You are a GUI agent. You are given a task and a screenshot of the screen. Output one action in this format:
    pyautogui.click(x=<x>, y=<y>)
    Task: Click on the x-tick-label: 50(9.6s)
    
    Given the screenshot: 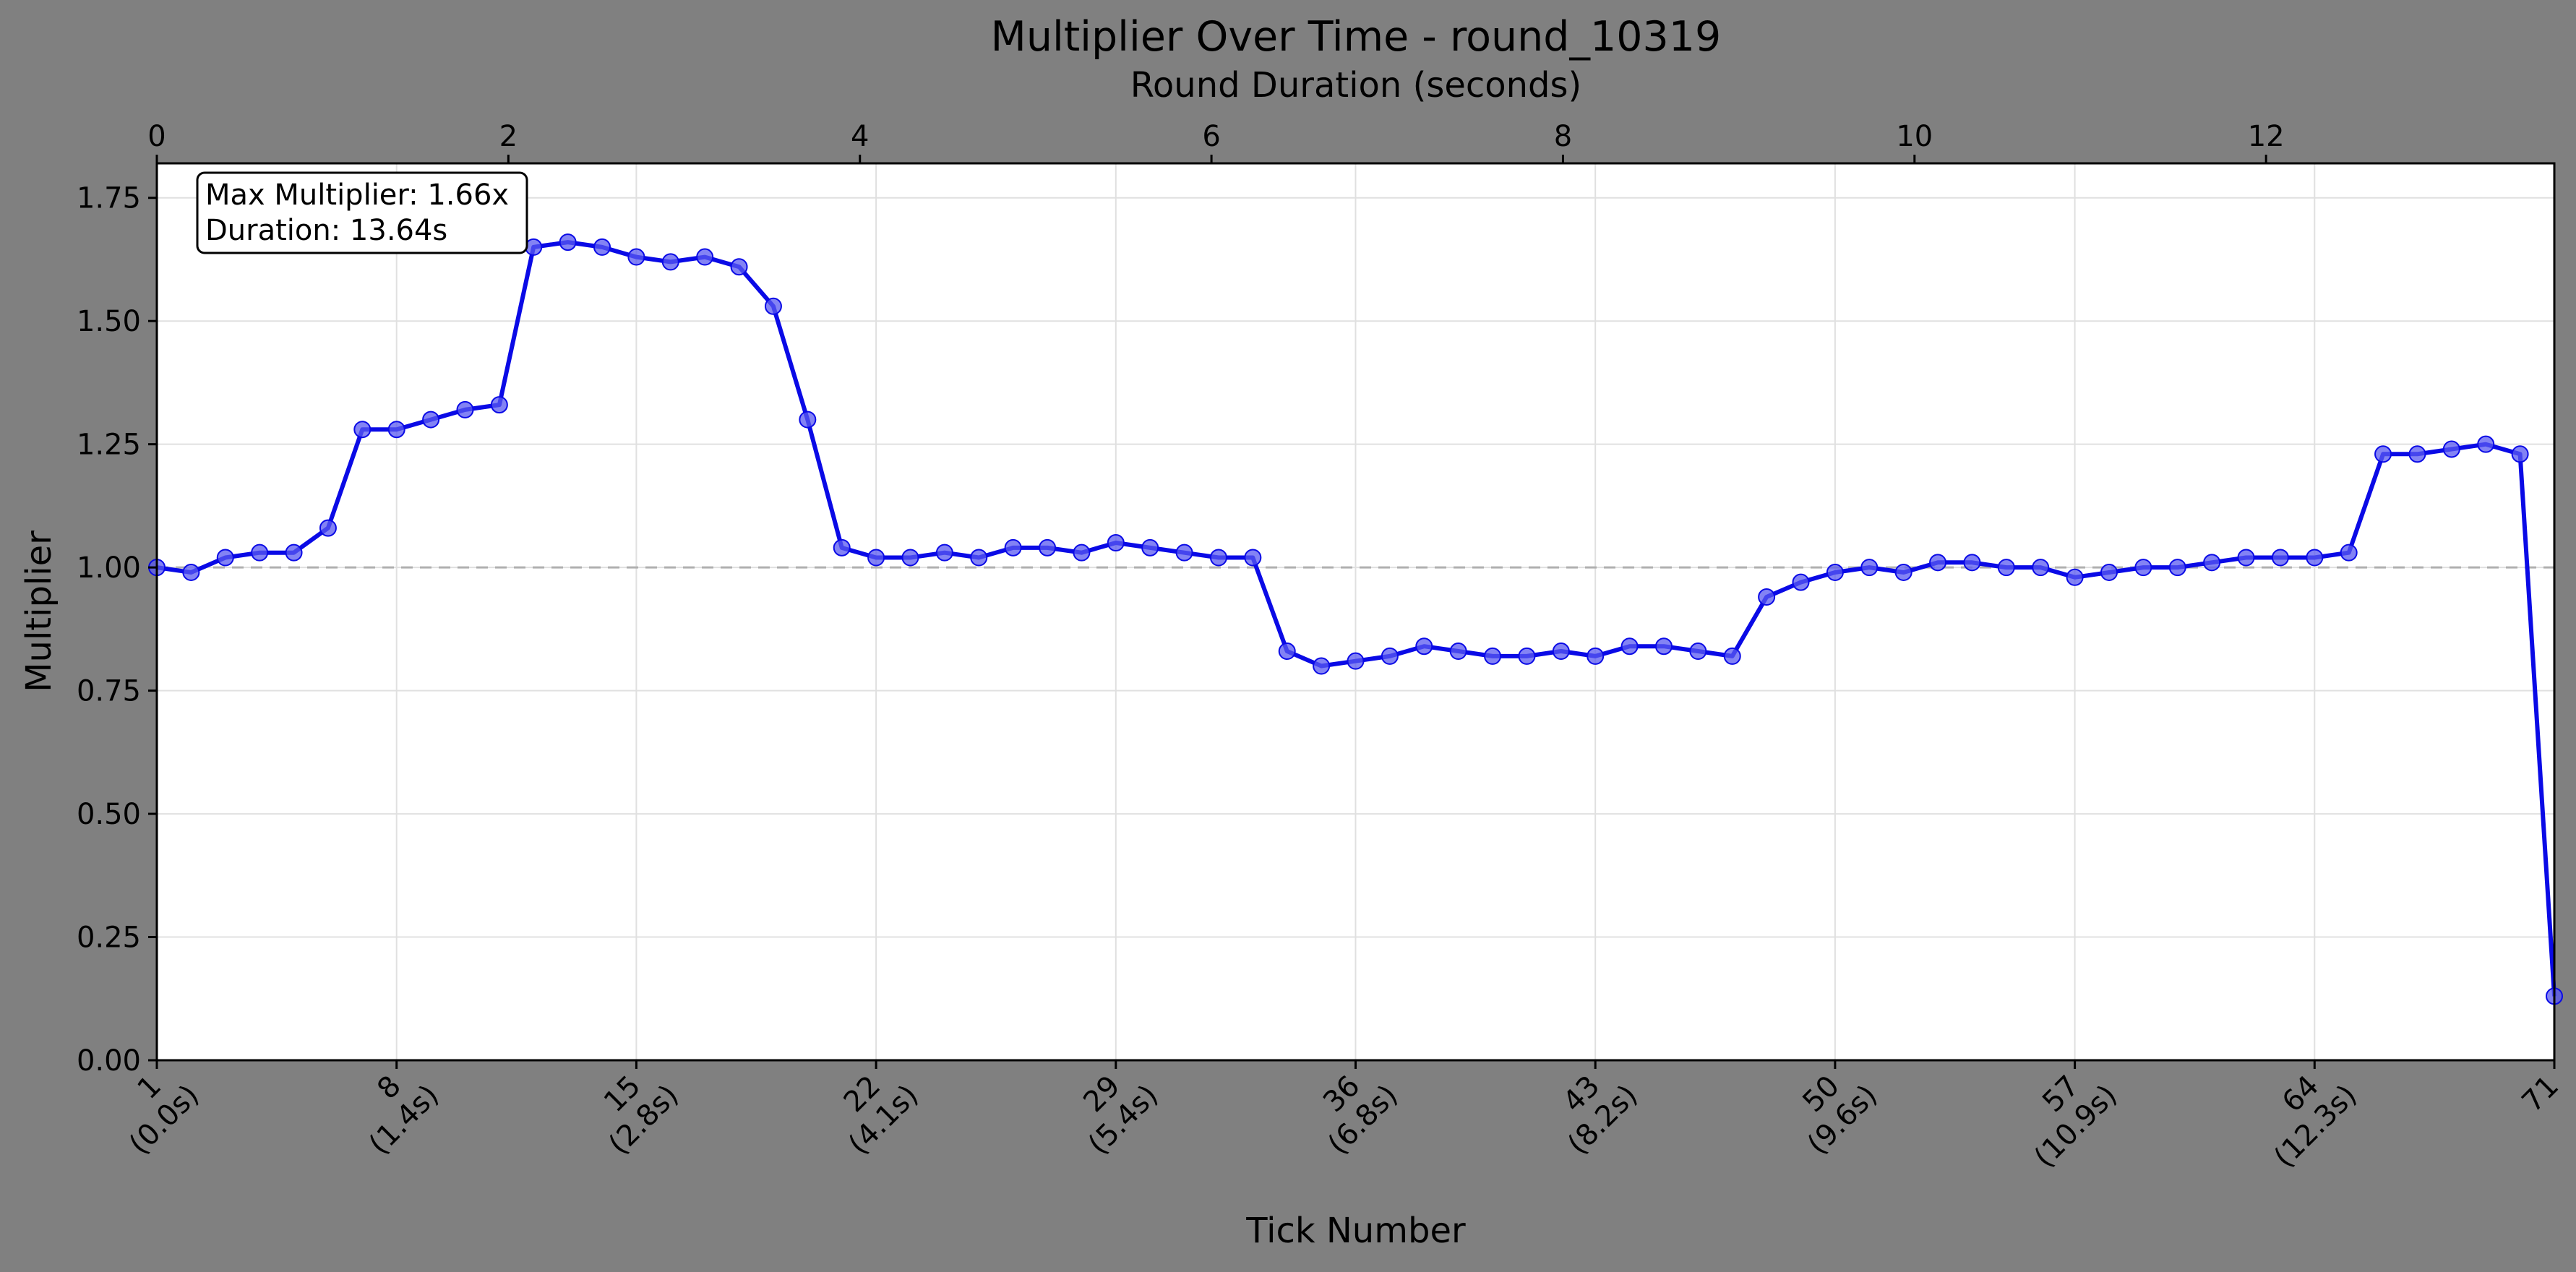 What is the action you would take?
    pyautogui.click(x=1830, y=1108)
    